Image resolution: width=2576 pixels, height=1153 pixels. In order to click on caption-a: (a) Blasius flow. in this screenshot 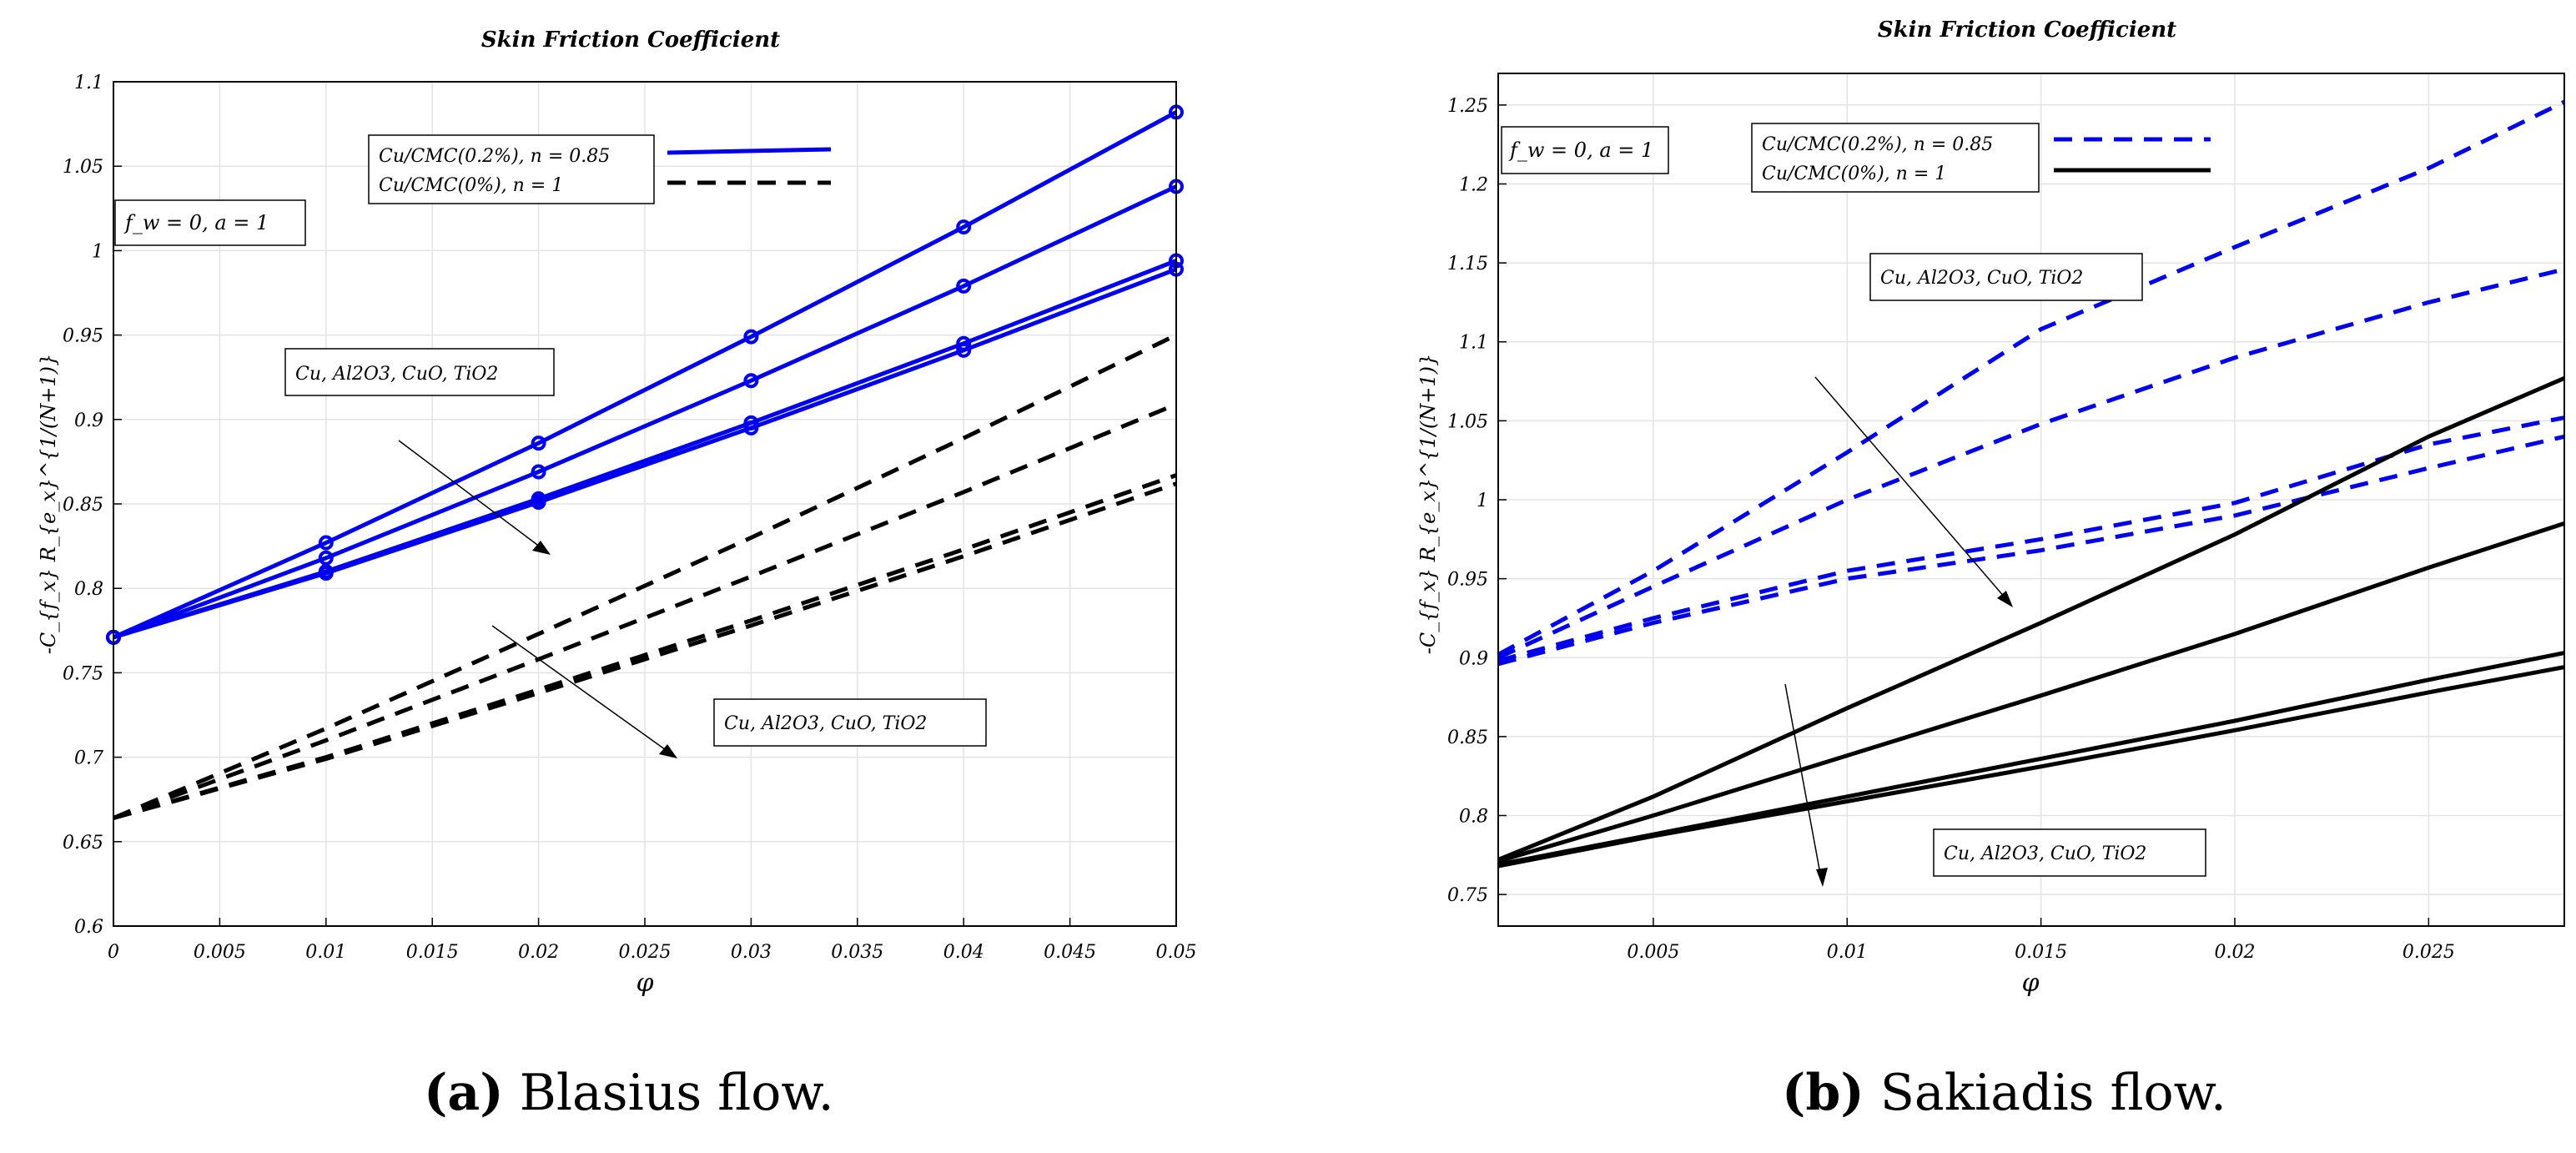, I will do `click(629, 1093)`.